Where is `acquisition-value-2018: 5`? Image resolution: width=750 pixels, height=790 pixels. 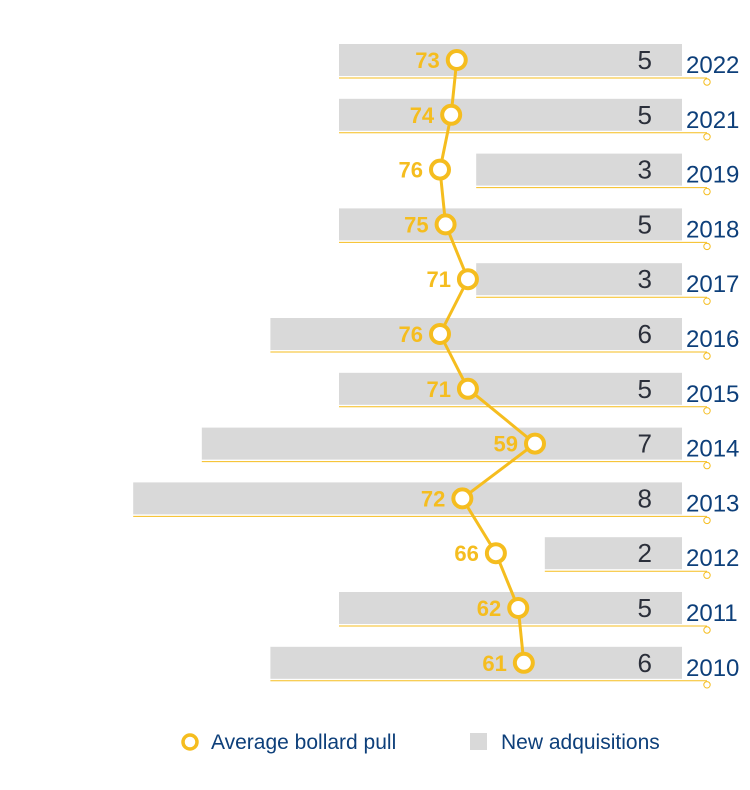 acquisition-value-2018: 5 is located at coordinates (645, 224).